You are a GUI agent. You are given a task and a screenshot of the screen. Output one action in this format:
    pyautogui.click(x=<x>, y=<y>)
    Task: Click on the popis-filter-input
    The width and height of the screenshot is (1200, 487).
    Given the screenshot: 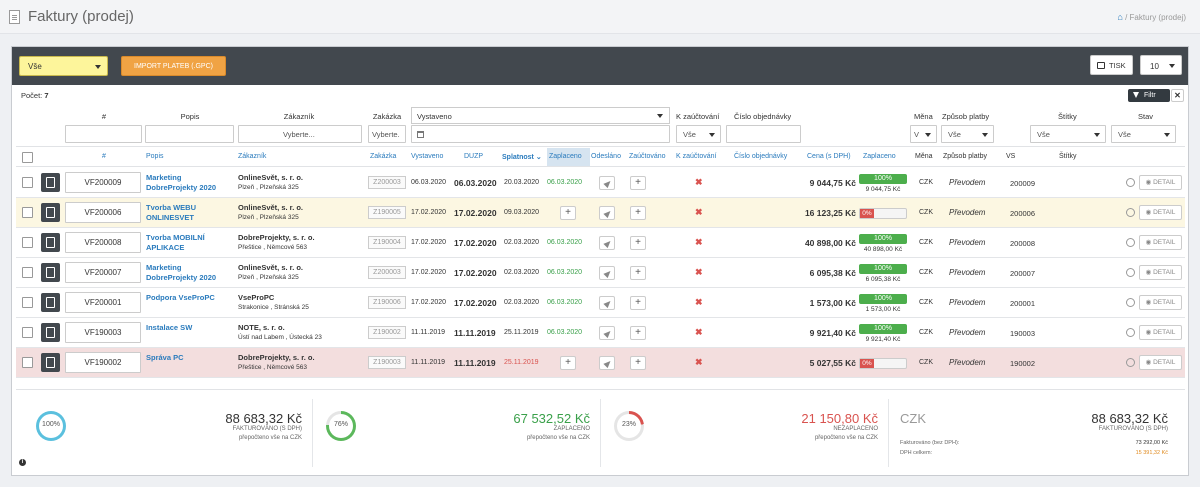 What is the action you would take?
    pyautogui.click(x=189, y=134)
    